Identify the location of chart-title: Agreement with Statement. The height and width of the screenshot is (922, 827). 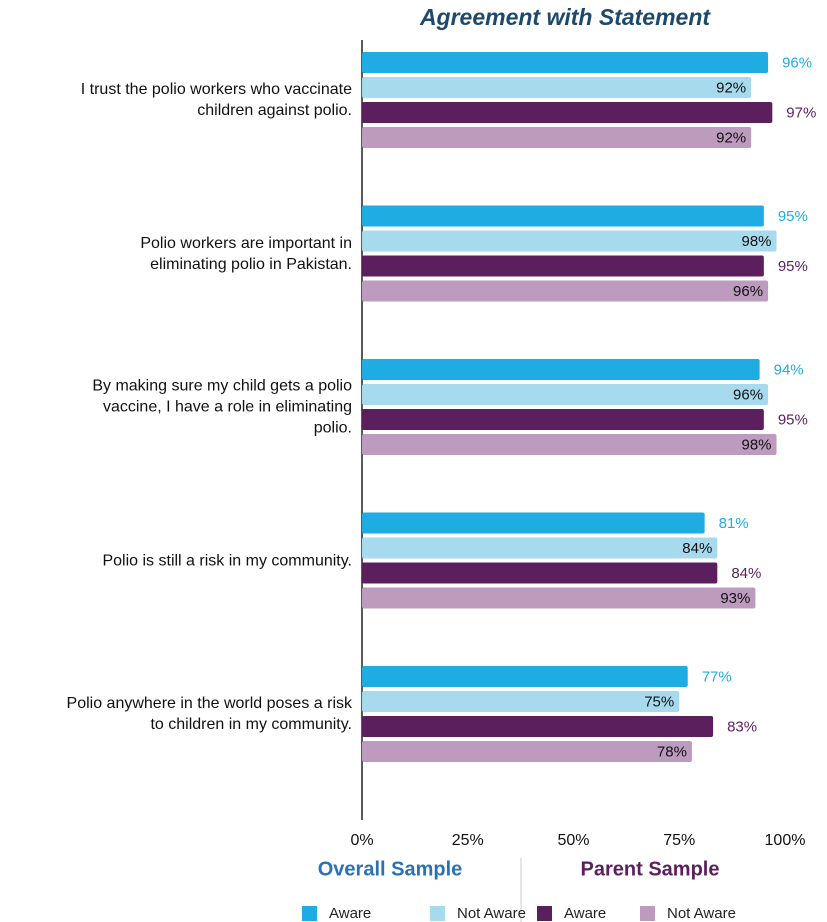
(565, 17).